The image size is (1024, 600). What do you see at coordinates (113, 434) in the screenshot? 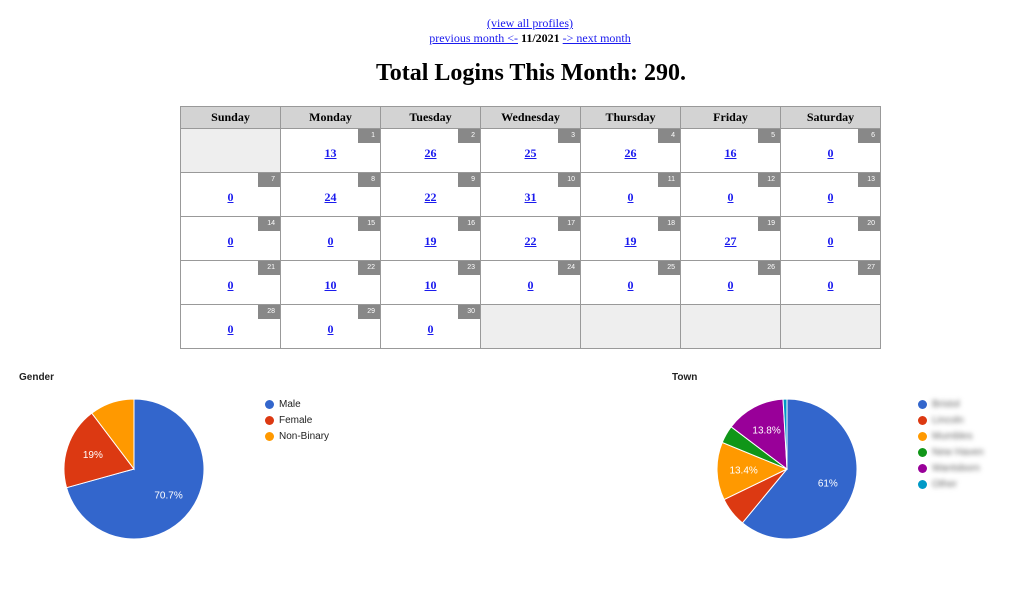
I see `pie-slice-non-binary` at bounding box center [113, 434].